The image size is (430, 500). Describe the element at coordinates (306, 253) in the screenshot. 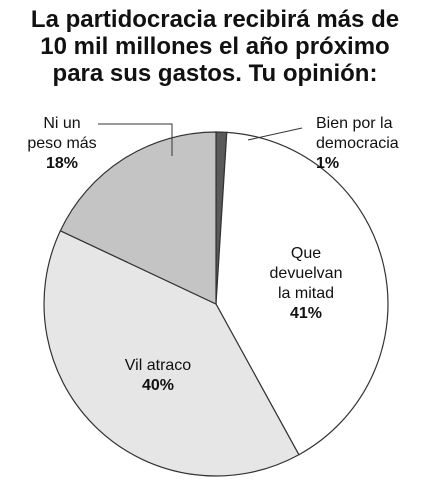

I see `slice-label-line: Que` at that location.